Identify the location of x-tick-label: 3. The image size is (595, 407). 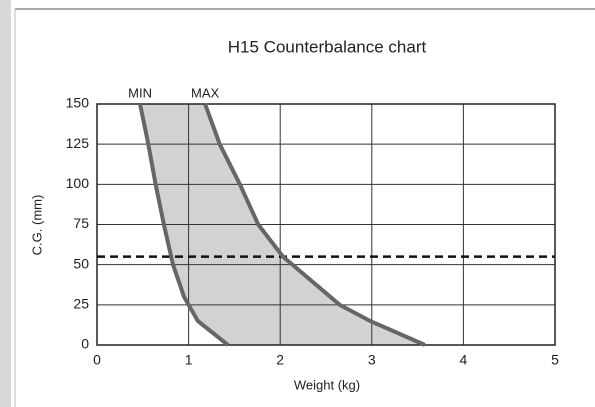
(372, 360).